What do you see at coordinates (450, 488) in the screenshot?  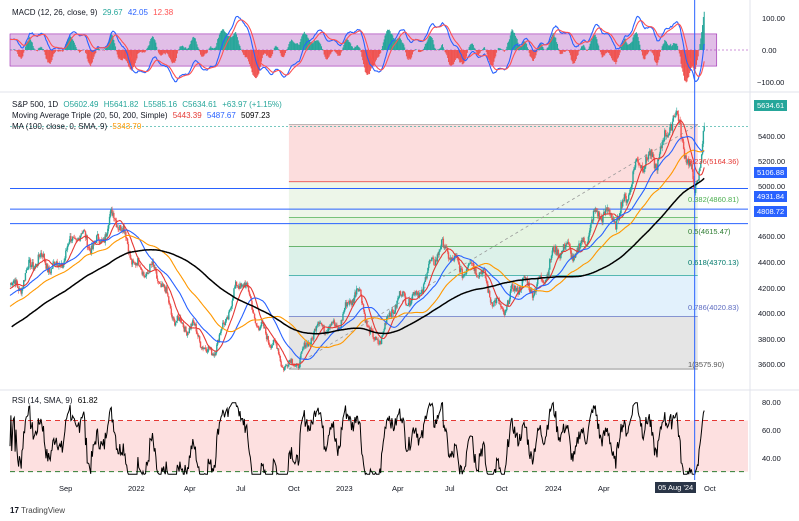 I see `x-tick-jul-23: Jul` at bounding box center [450, 488].